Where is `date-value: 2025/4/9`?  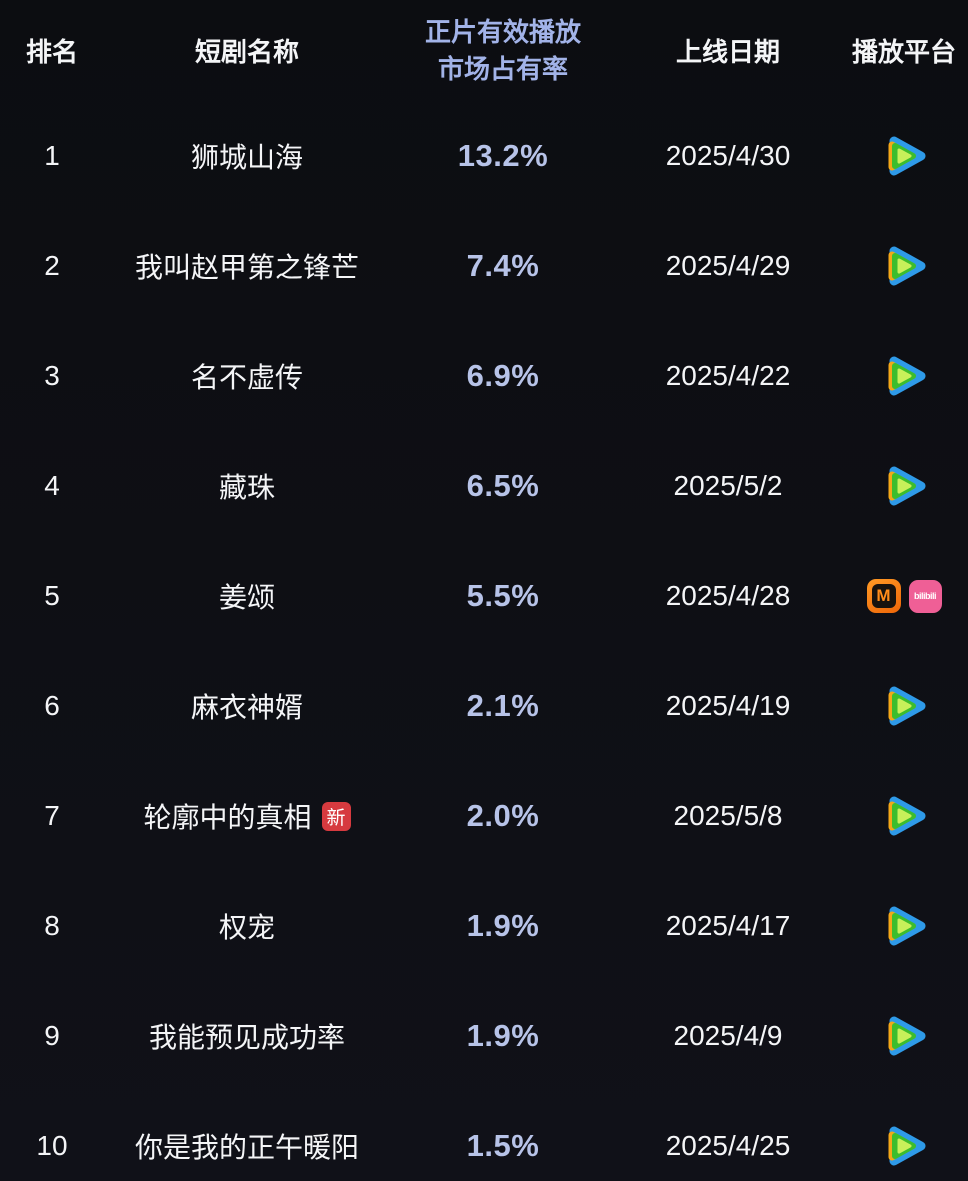 date-value: 2025/4/9 is located at coordinates (728, 1035).